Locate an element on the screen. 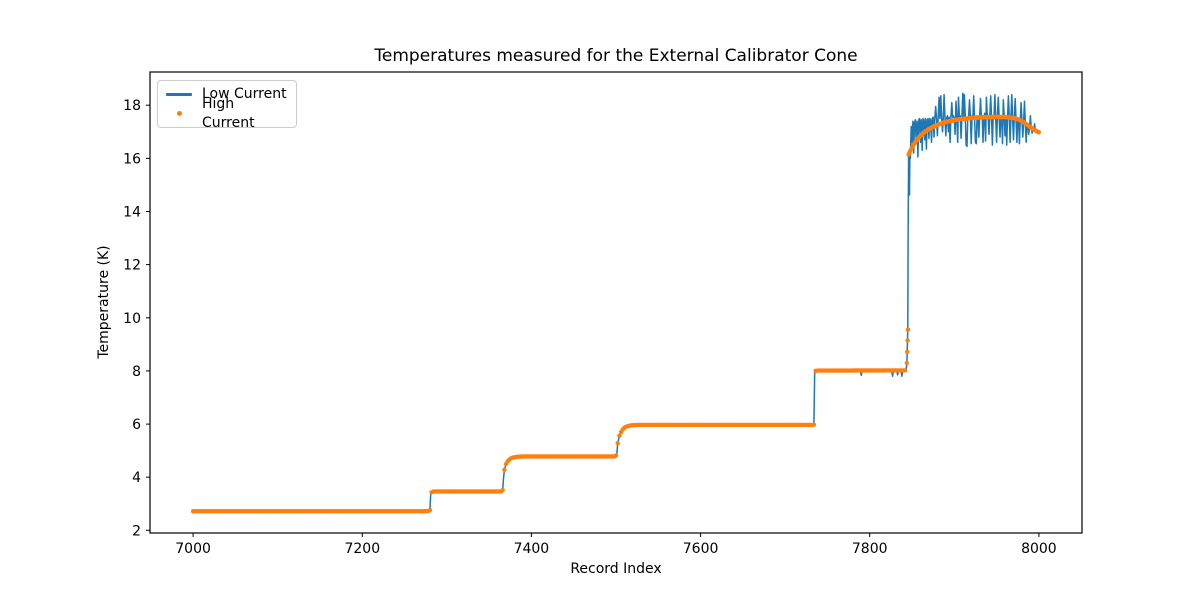 The height and width of the screenshot is (600, 1200). legend-item-low-current: Low Current is located at coordinates (227, 94).